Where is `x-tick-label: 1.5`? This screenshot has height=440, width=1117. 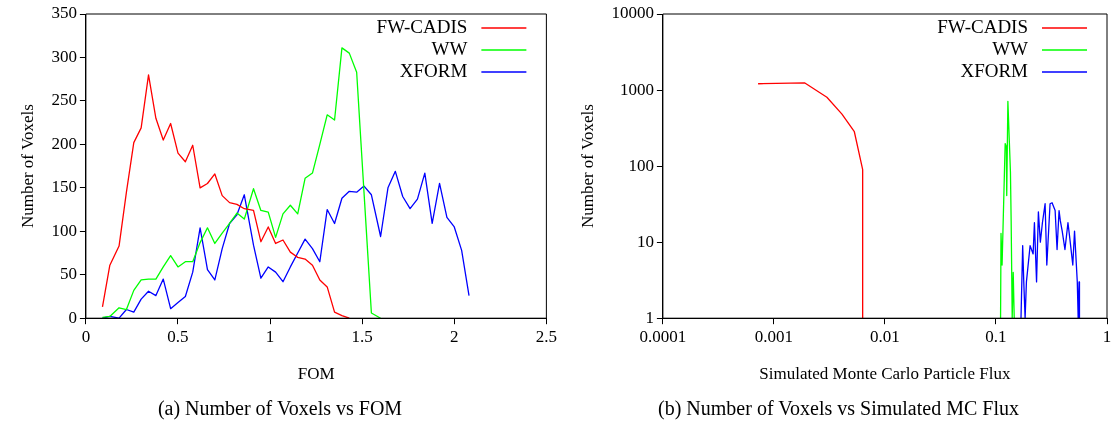 x-tick-label: 1.5 is located at coordinates (362, 336).